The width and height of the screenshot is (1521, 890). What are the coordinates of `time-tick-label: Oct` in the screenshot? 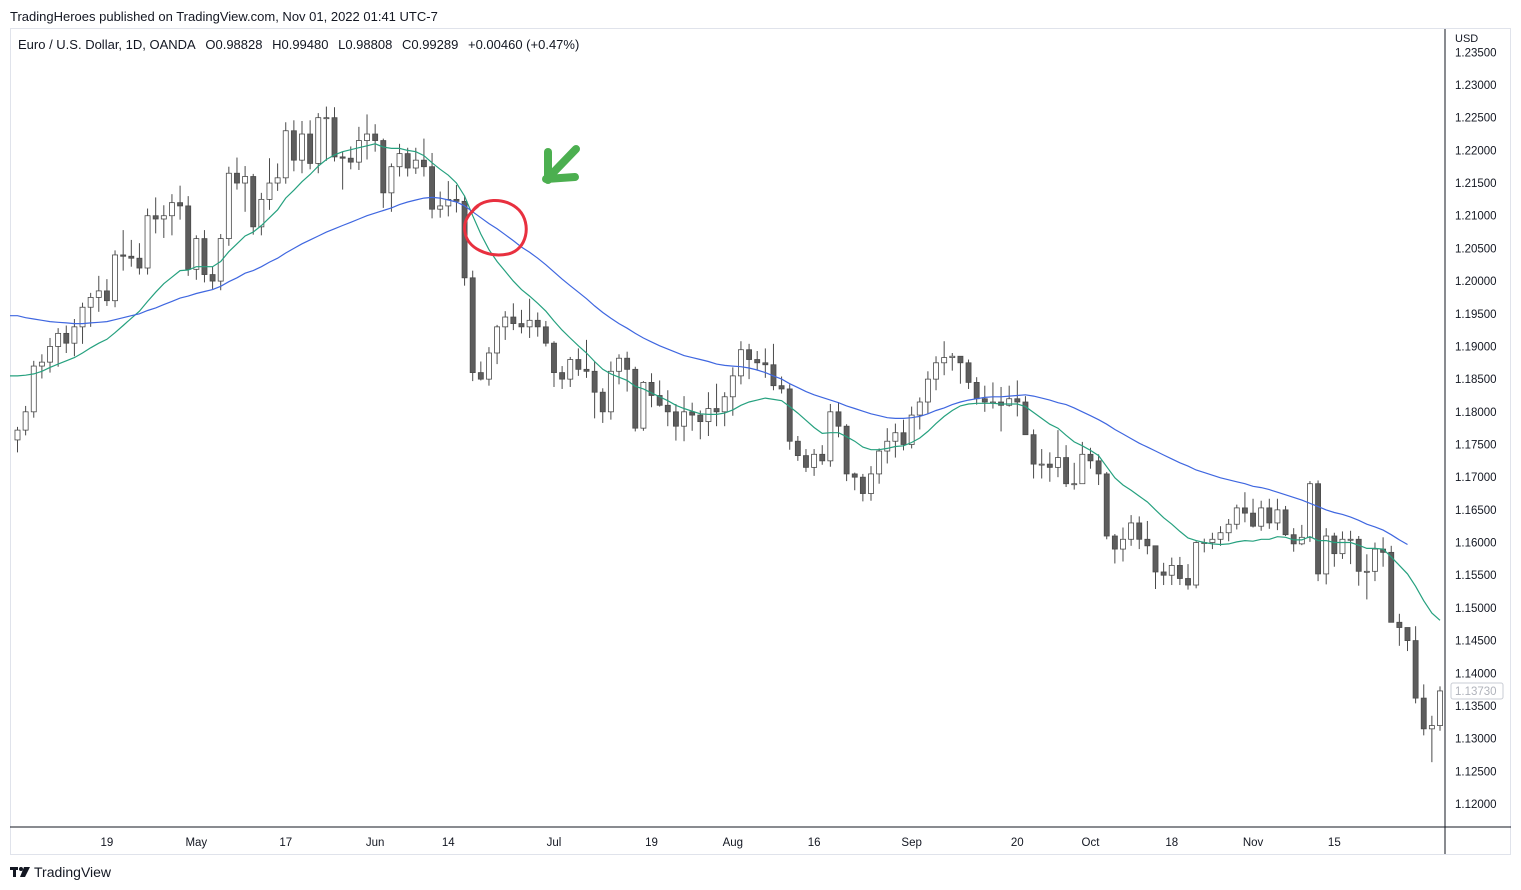 It's located at (1091, 843).